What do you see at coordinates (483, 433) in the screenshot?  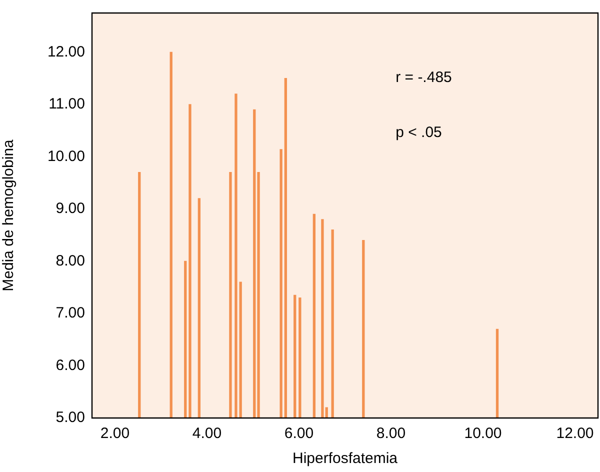 I see `x-tick-label: 10.00` at bounding box center [483, 433].